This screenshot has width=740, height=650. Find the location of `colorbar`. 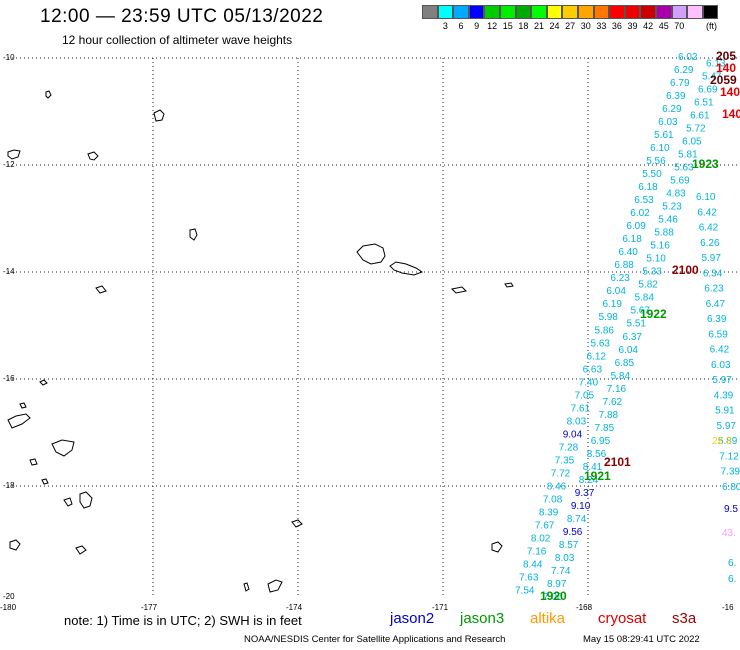

colorbar is located at coordinates (570, 12).